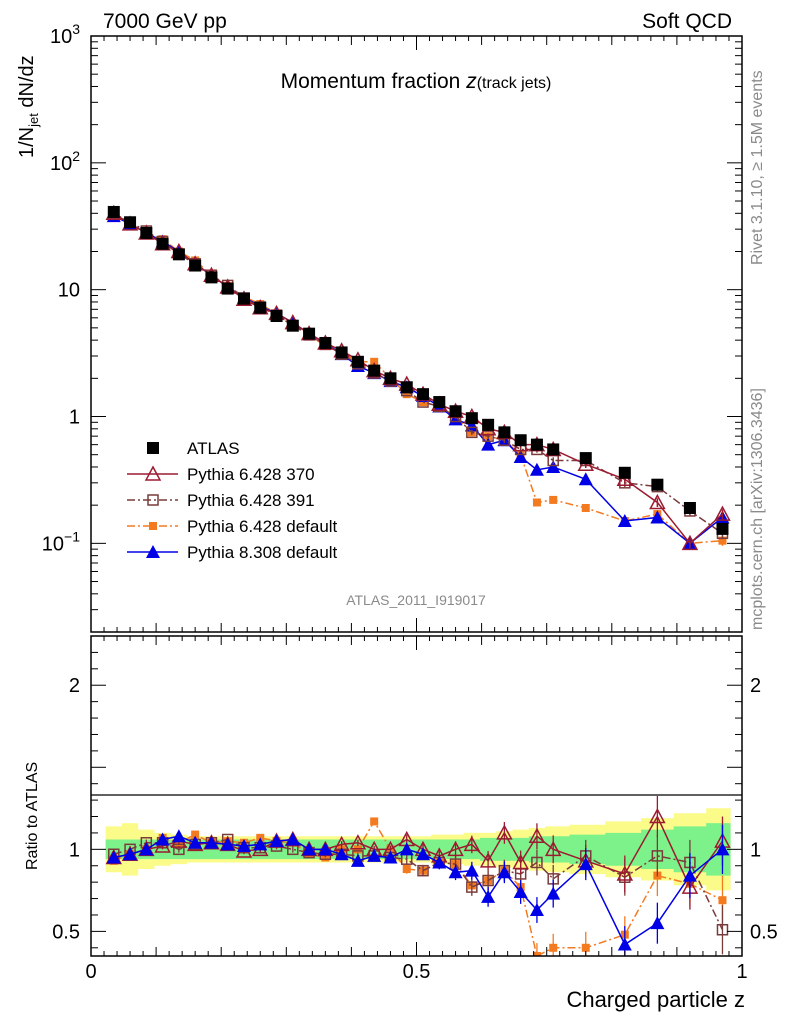 This screenshot has width=786, height=1024. Describe the element at coordinates (90, 972) in the screenshot. I see `x-tick-label: 0` at that location.